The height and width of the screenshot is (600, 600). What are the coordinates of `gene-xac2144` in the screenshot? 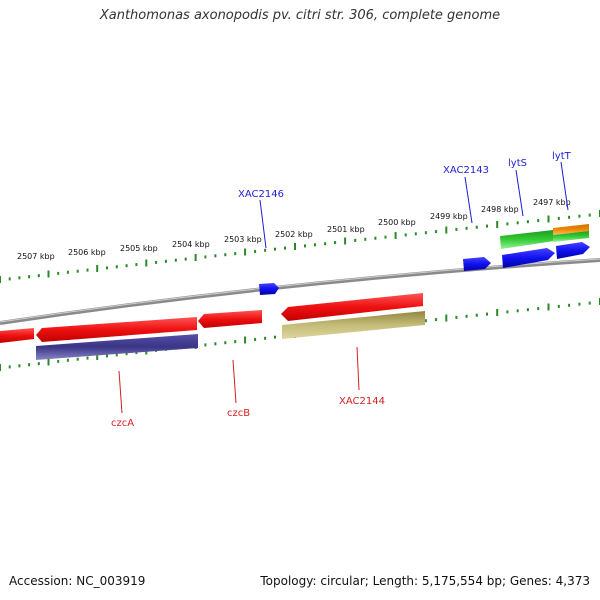 It's located at (352, 307).